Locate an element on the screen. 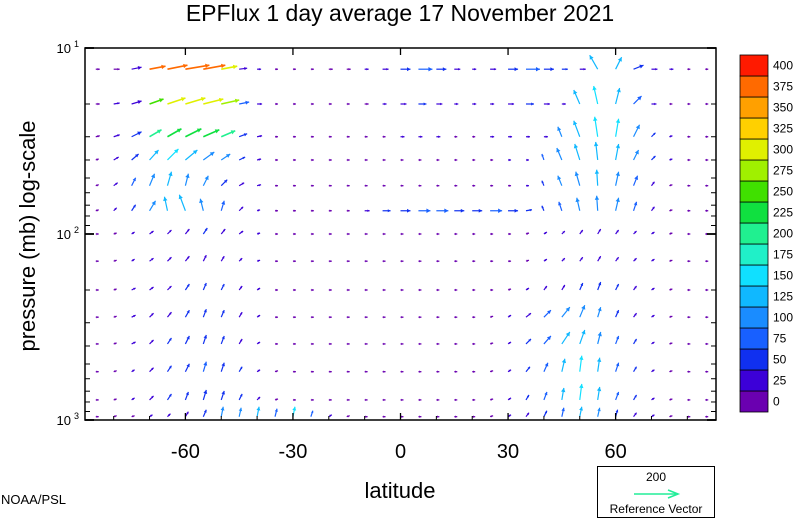  colorbar-label: 100 is located at coordinates (783, 318).